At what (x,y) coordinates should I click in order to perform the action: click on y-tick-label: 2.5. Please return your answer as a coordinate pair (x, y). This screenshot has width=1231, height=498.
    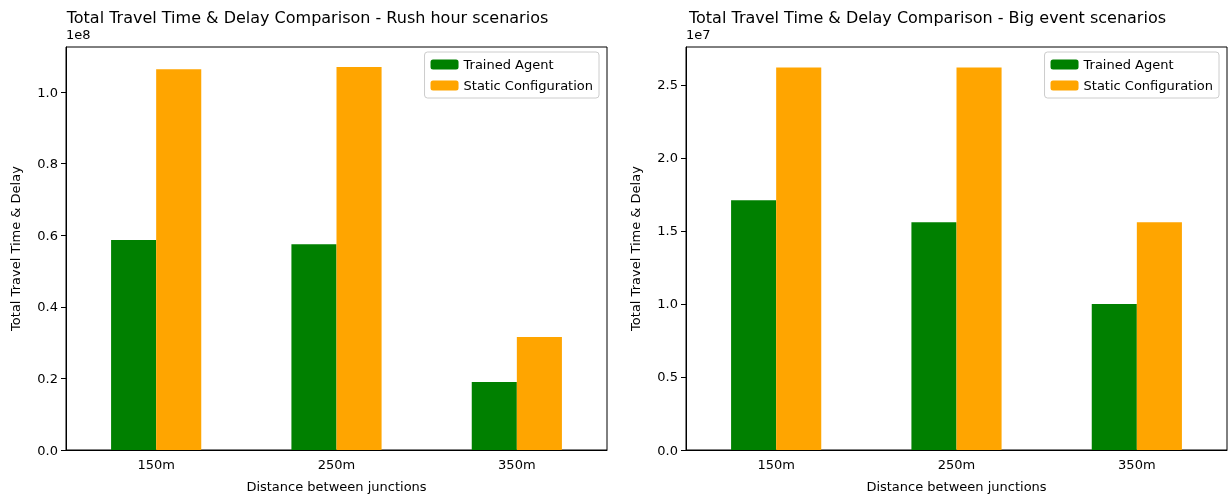
    Looking at the image, I should click on (667, 85).